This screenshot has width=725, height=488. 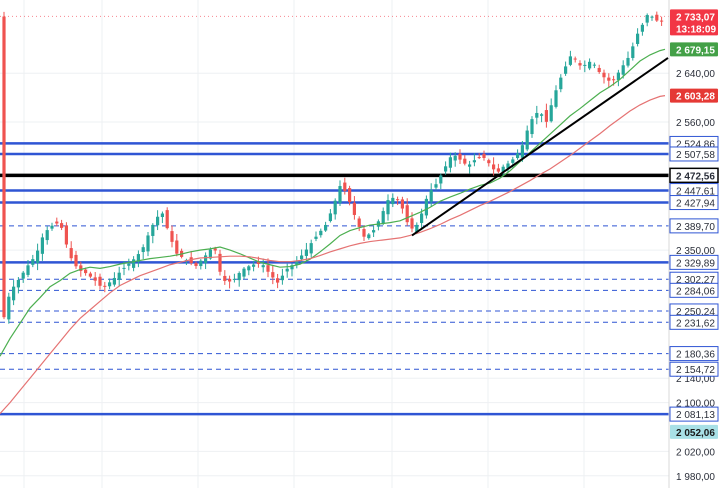 I want to click on level-label-1: 2 507,58, so click(x=695, y=155).